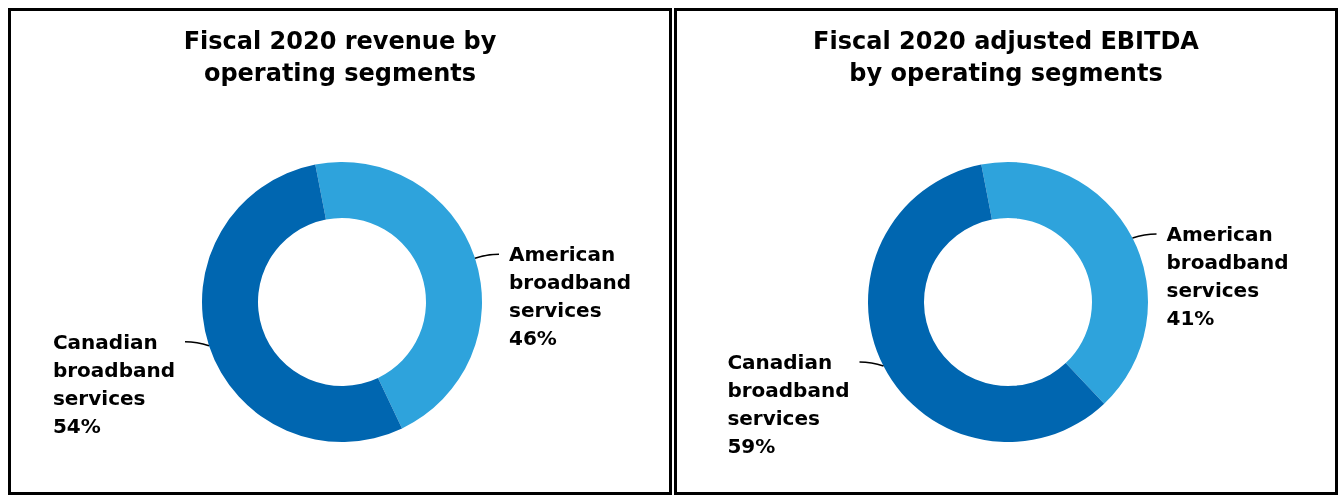 The image size is (1341, 495). What do you see at coordinates (76, 425) in the screenshot?
I see `data-label: 54%` at bounding box center [76, 425].